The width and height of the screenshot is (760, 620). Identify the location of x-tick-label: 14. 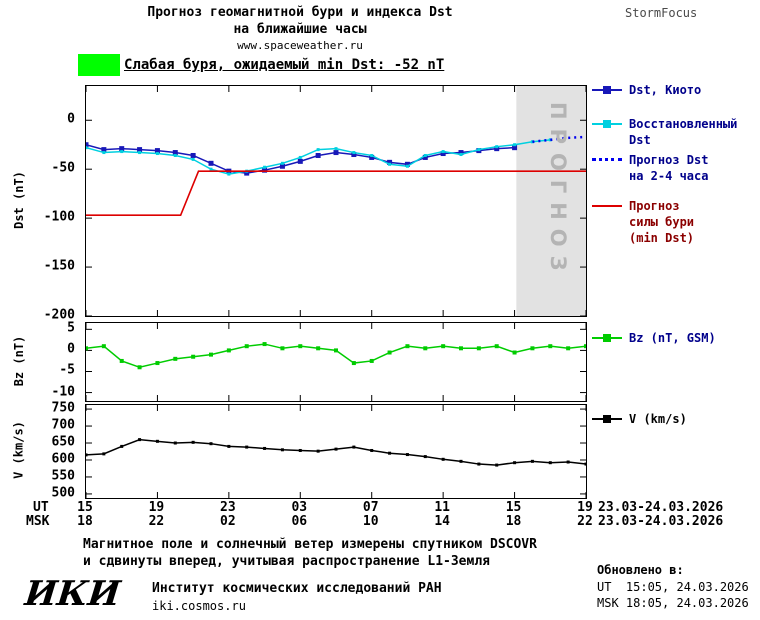
(442, 521).